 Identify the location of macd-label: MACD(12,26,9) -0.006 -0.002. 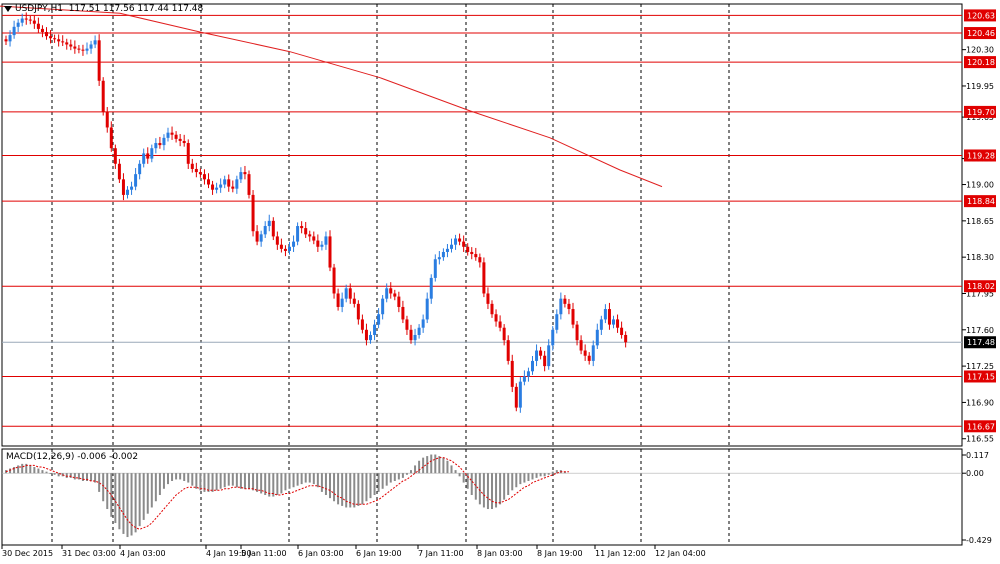
(72, 457).